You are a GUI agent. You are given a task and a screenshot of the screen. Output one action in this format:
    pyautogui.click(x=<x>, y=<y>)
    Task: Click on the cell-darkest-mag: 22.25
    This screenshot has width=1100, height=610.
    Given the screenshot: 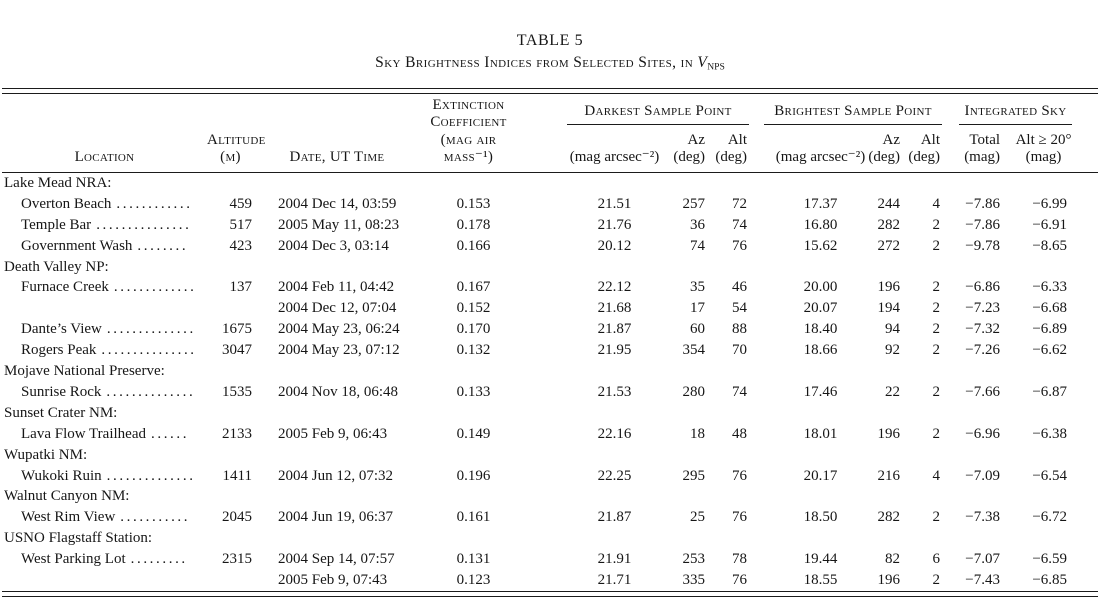 What is the action you would take?
    pyautogui.click(x=614, y=475)
    